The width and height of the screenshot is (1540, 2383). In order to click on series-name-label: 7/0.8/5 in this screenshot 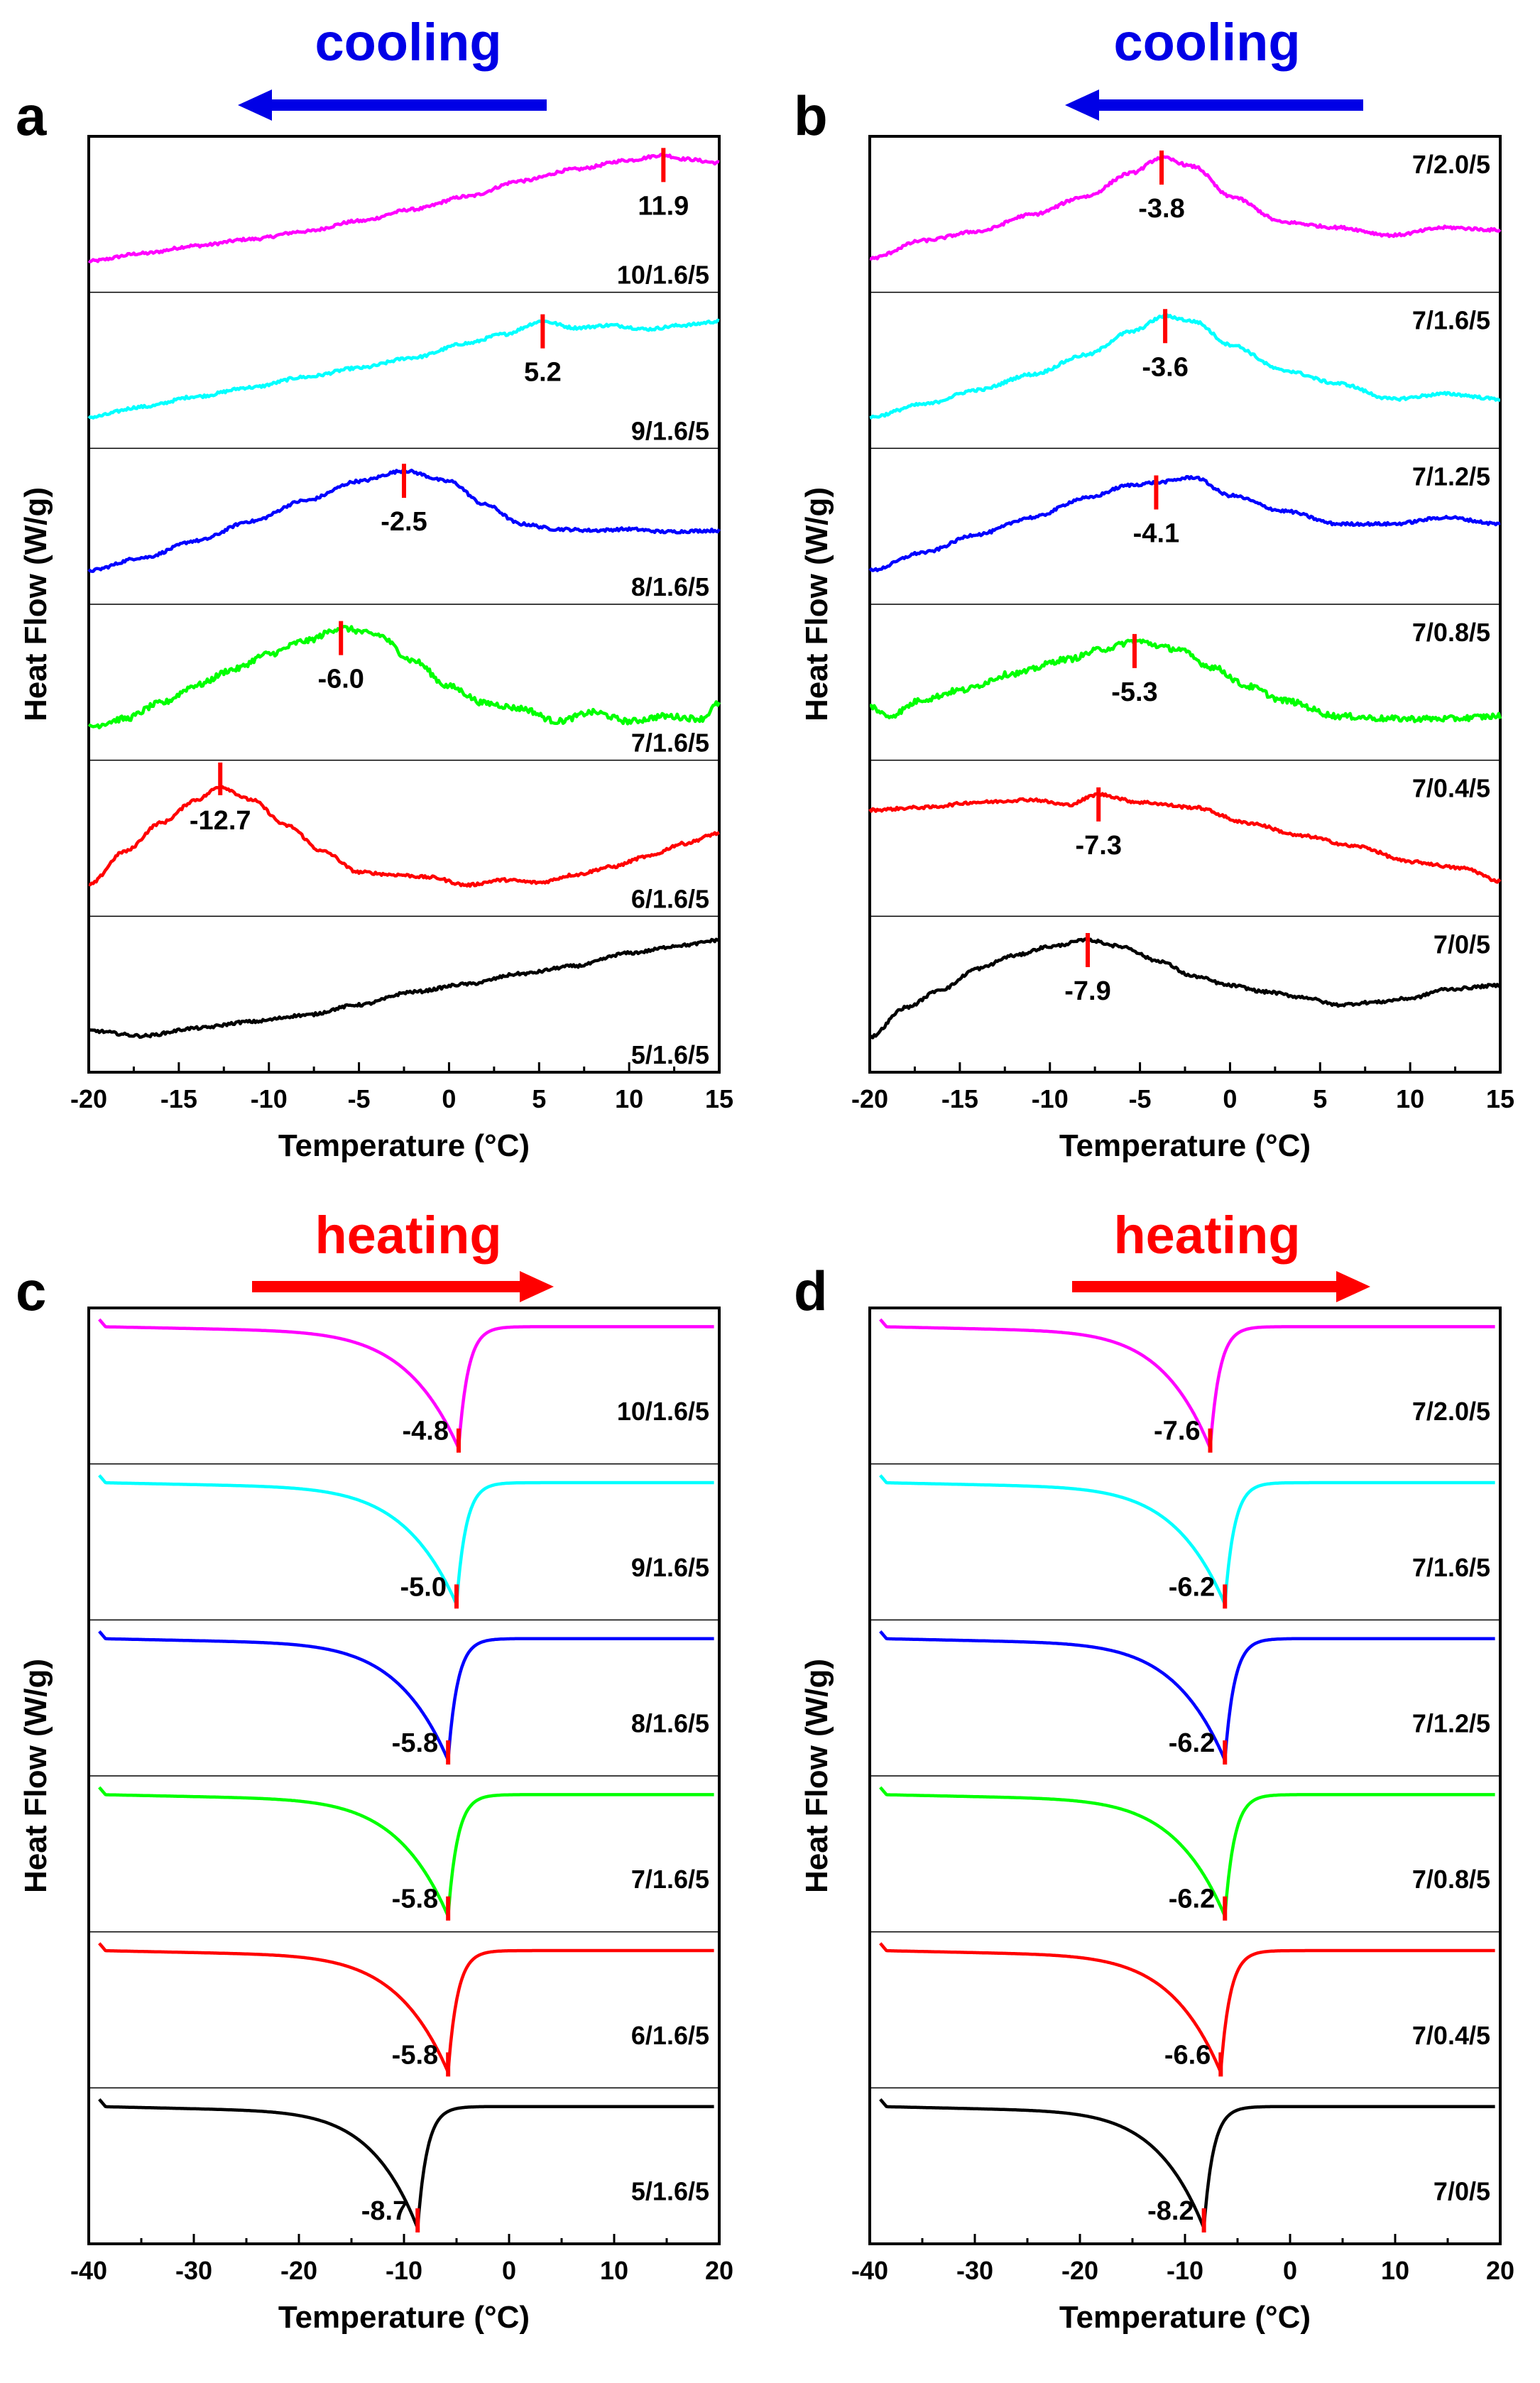, I will do `click(1451, 632)`.